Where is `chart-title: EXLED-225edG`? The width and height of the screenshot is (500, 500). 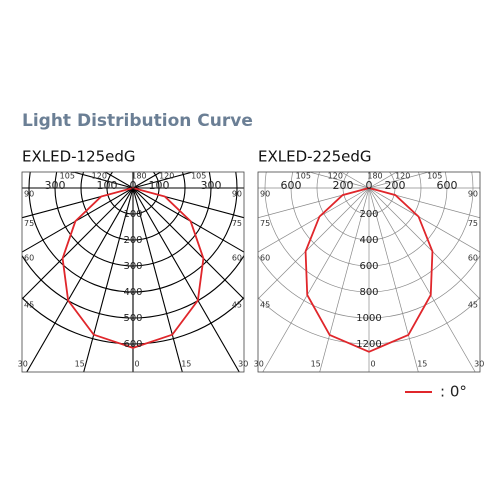
chart-title: EXLED-225edG is located at coordinates (315, 157).